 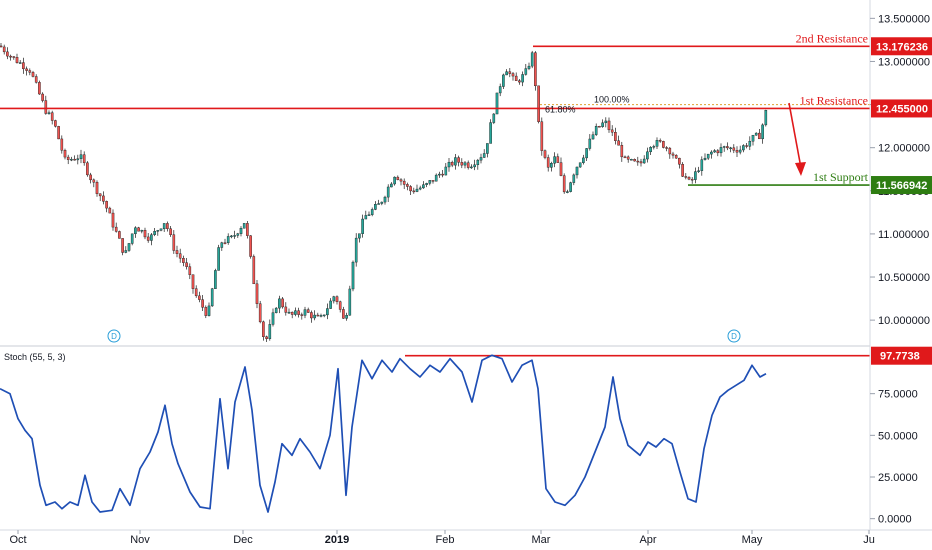 What do you see at coordinates (337, 540) in the screenshot?
I see `time-tick-label: 2019` at bounding box center [337, 540].